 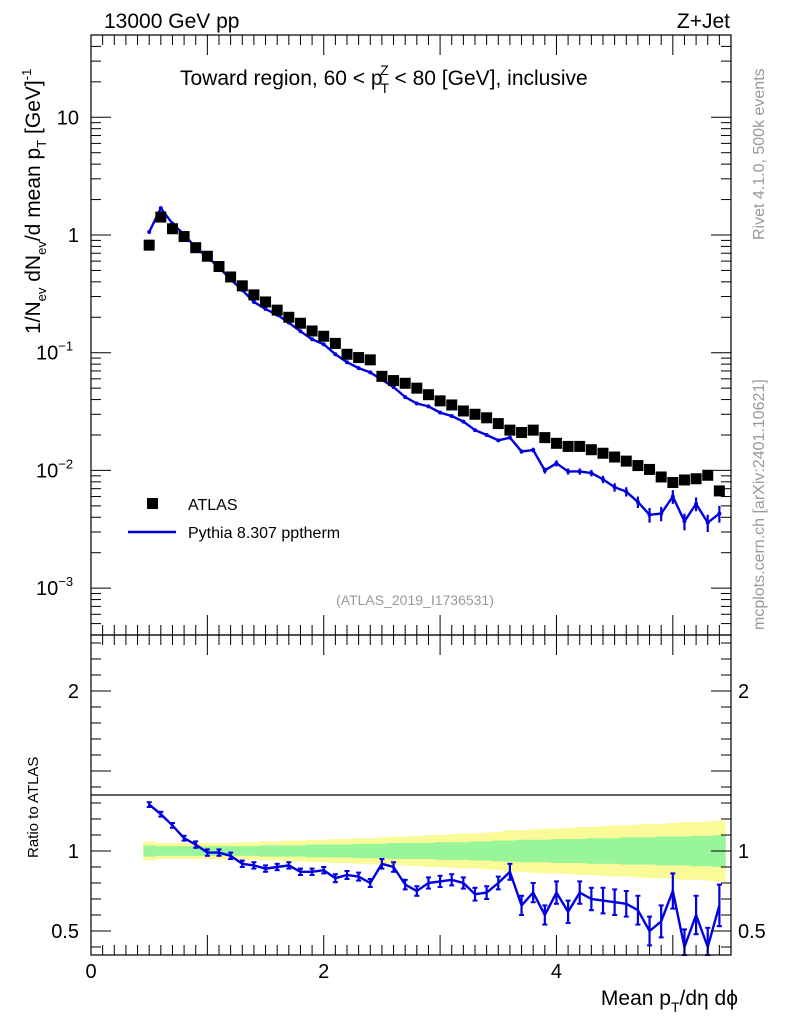 I want to click on analysis-watermark: (ATLAS_2019_I1736531), so click(x=415, y=600).